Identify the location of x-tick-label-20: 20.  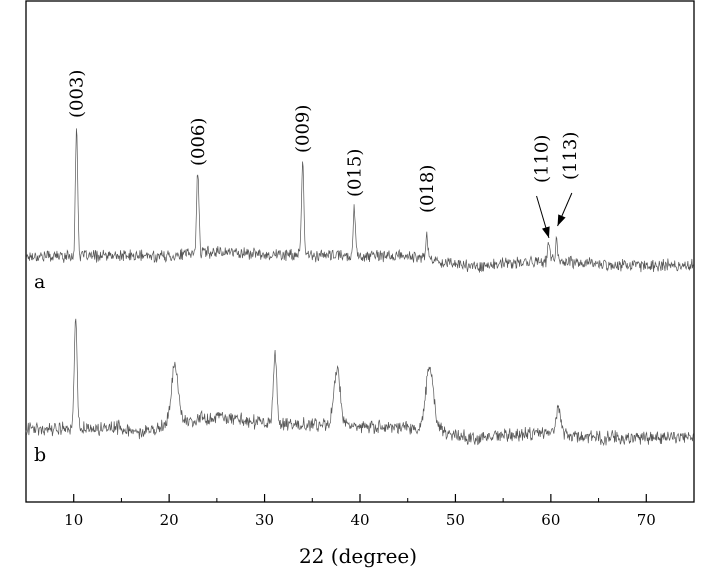
(169, 520).